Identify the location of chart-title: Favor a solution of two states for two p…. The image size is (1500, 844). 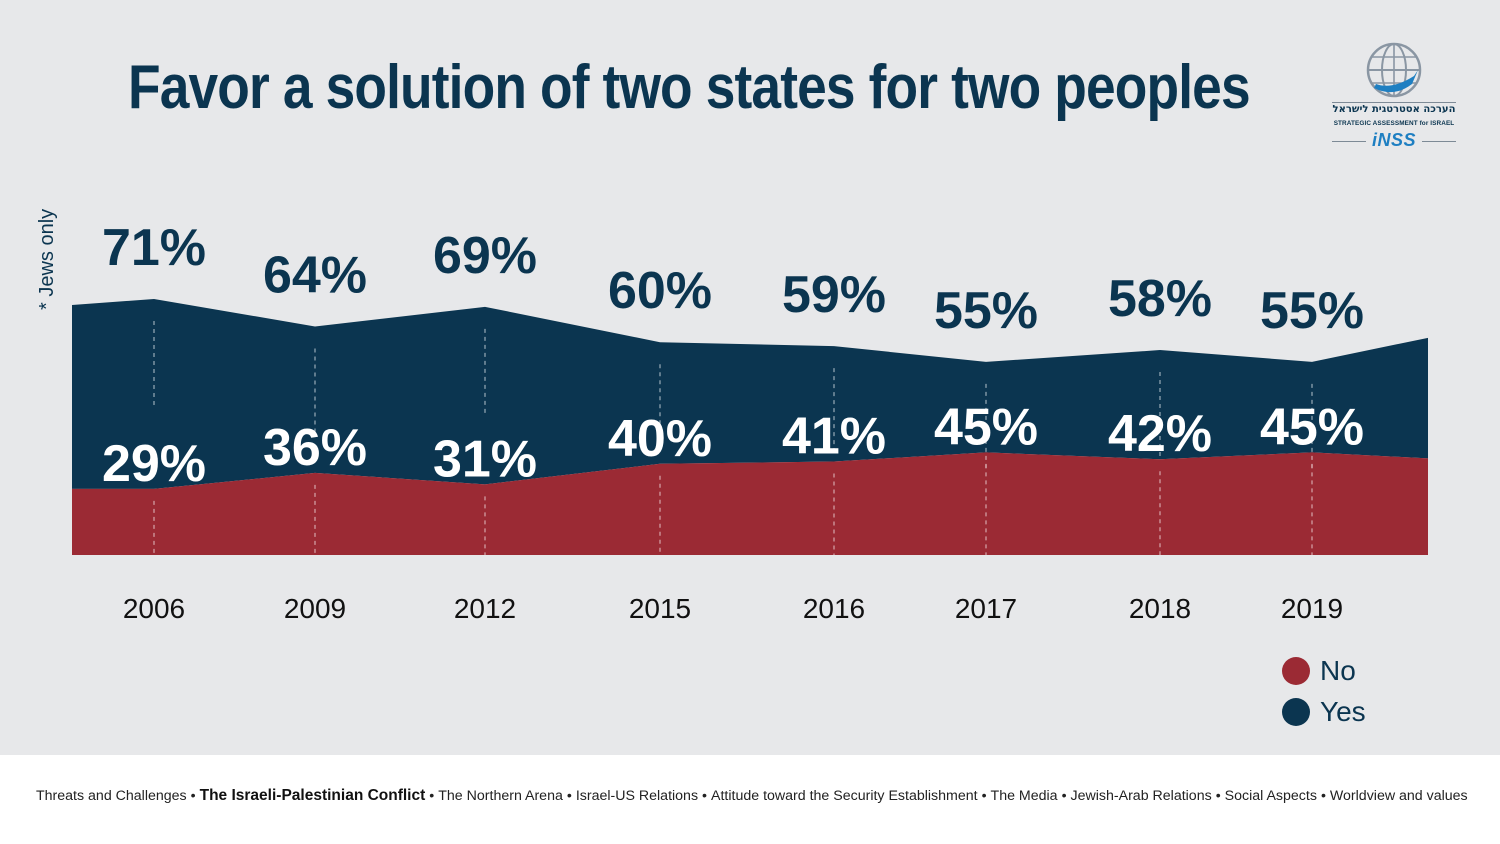
(689, 87).